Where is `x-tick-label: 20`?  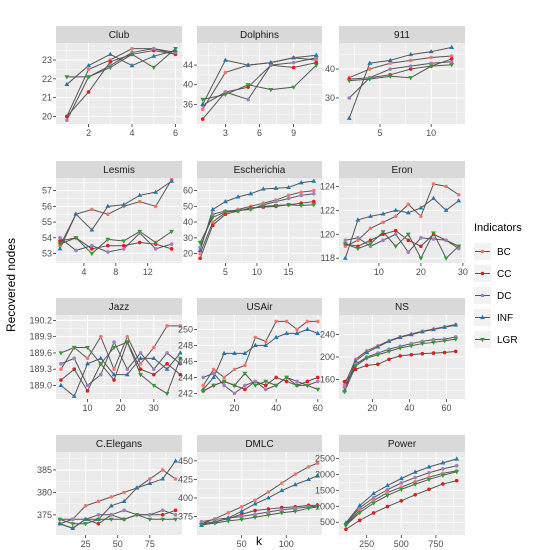 x-tick-label: 20 is located at coordinates (372, 408).